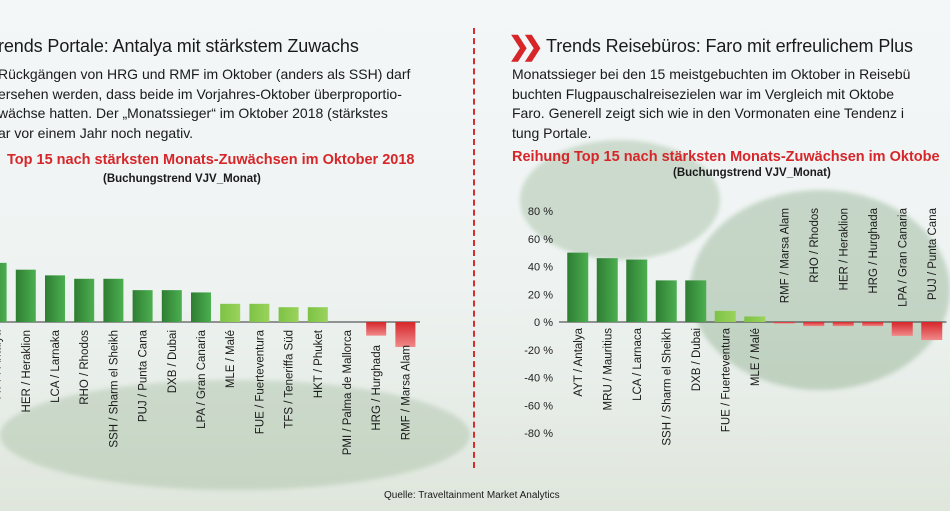  Describe the element at coordinates (608, 369) in the screenshot. I see `category-label: MRU / Mauritius` at that location.